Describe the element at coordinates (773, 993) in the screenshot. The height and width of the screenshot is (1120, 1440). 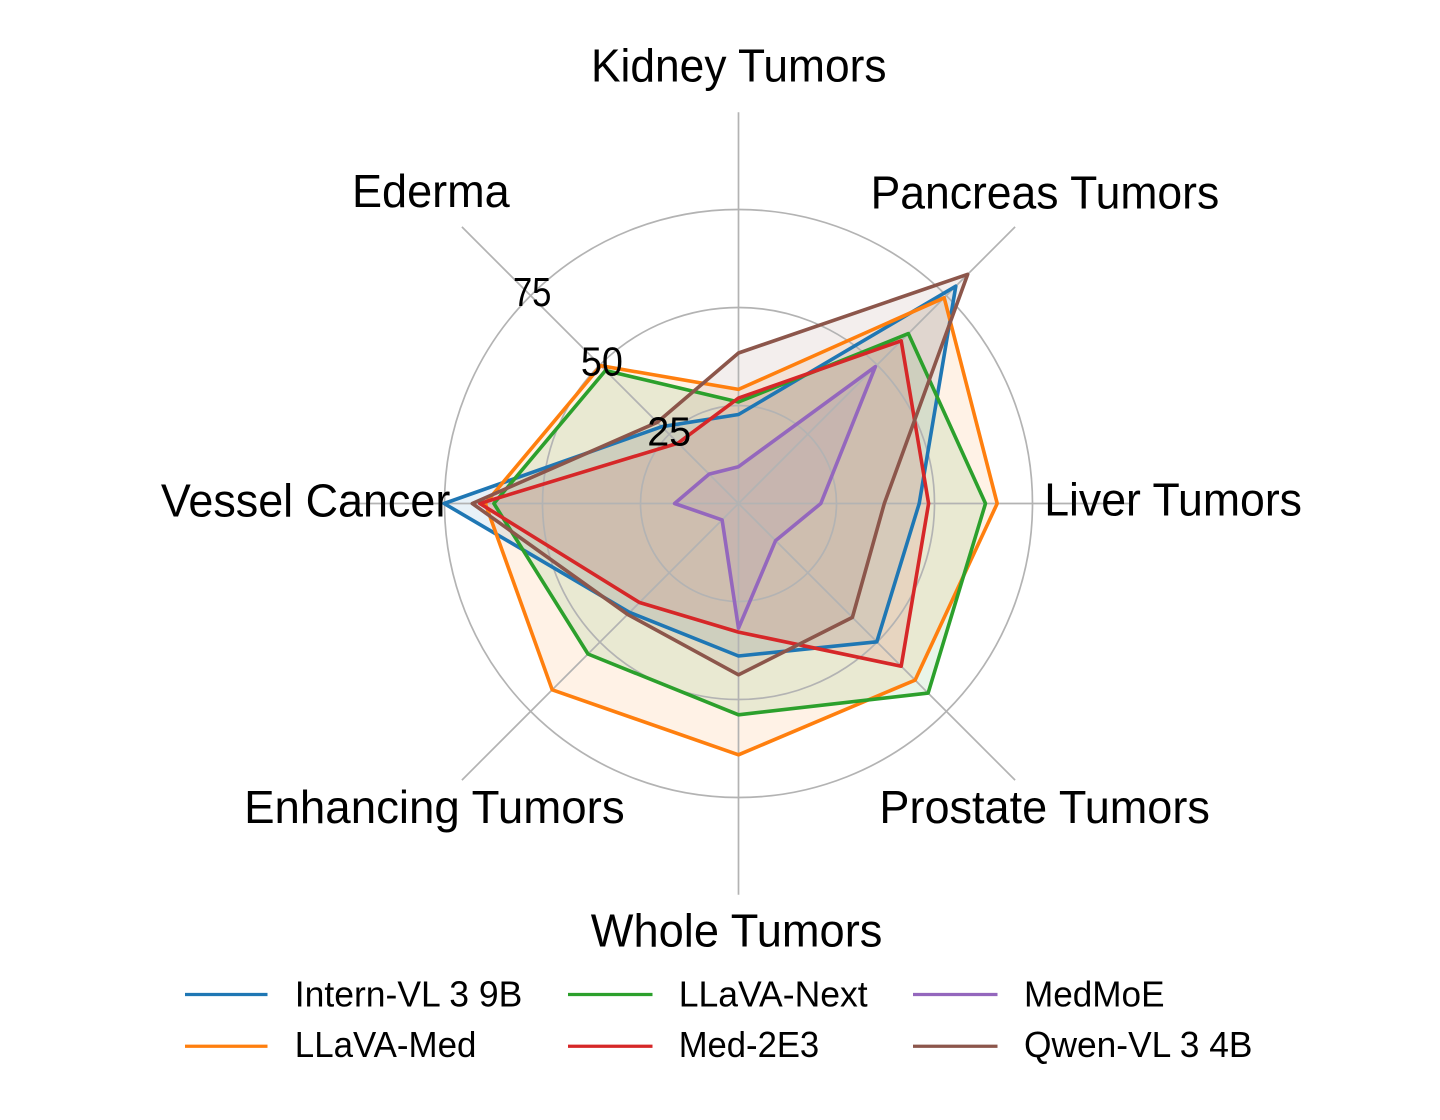
I see `svg-text: LLaVA-Next` at that location.